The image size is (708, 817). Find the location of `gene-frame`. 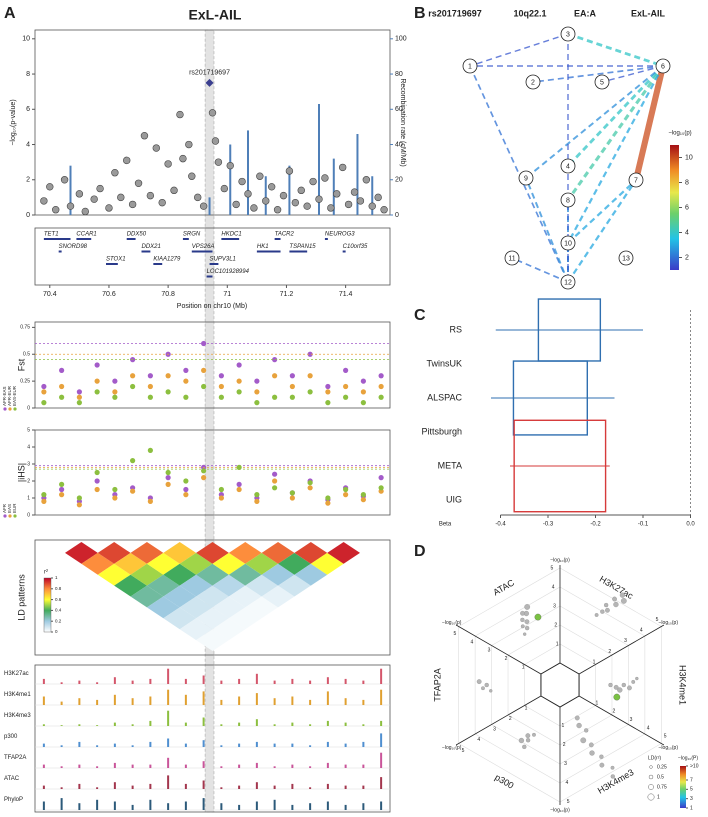

gene-frame is located at coordinates (212, 256).